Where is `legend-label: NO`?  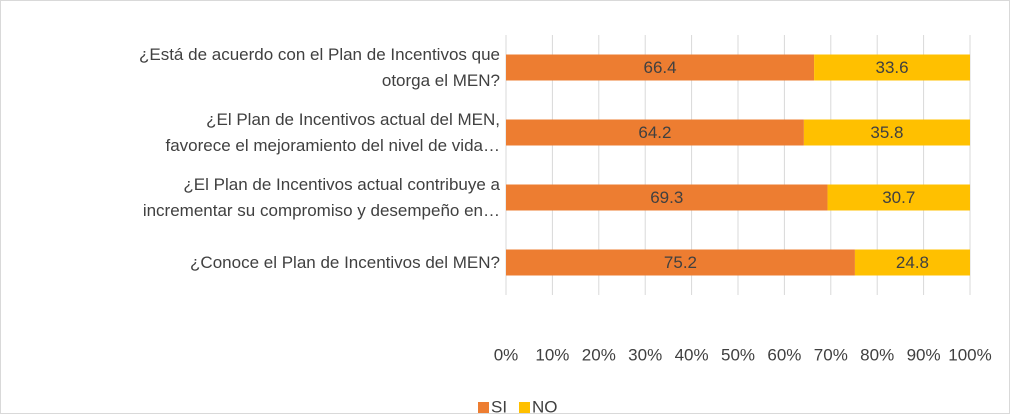 legend-label: NO is located at coordinates (545, 406).